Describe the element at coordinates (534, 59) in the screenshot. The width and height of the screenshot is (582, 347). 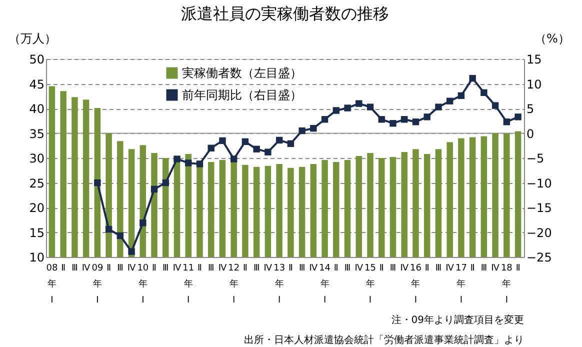
I see `y2-tick-label: 15` at that location.